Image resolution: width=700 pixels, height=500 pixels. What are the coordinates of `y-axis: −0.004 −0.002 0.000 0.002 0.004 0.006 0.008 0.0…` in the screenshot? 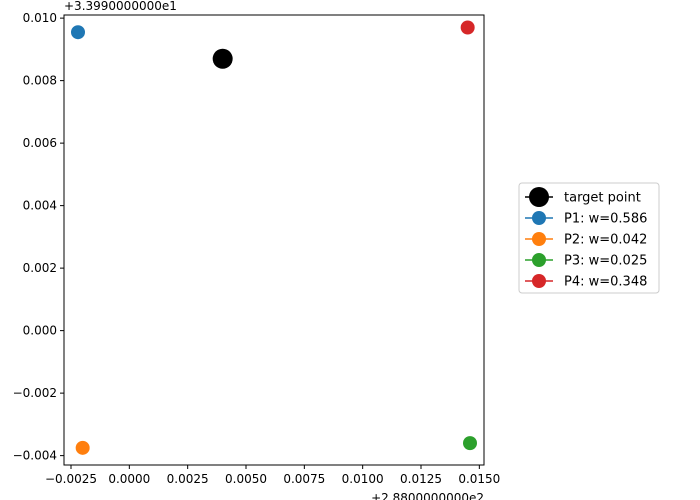 It's located at (38, 237).